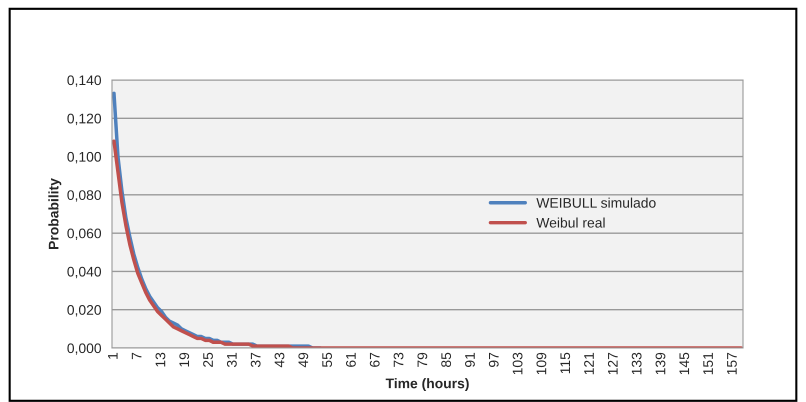  What do you see at coordinates (422, 359) in the screenshot?
I see `x-tick-label: 79` at bounding box center [422, 359].